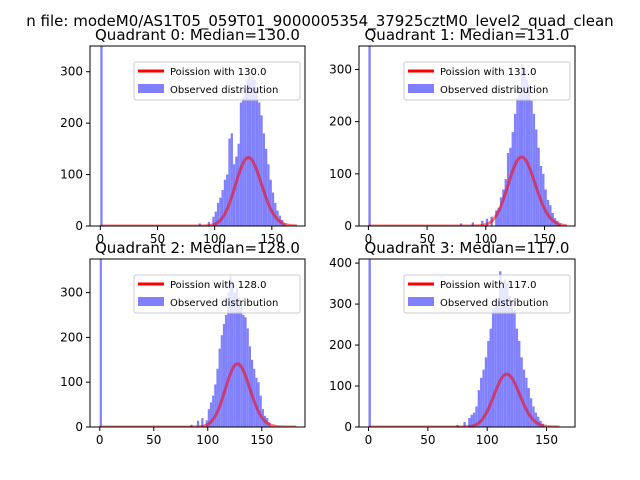 Image resolution: width=640 pixels, height=480 pixels. What do you see at coordinates (197, 248) in the screenshot?
I see `quadrant-title: Quadrant 2: Median=128.0` at bounding box center [197, 248].